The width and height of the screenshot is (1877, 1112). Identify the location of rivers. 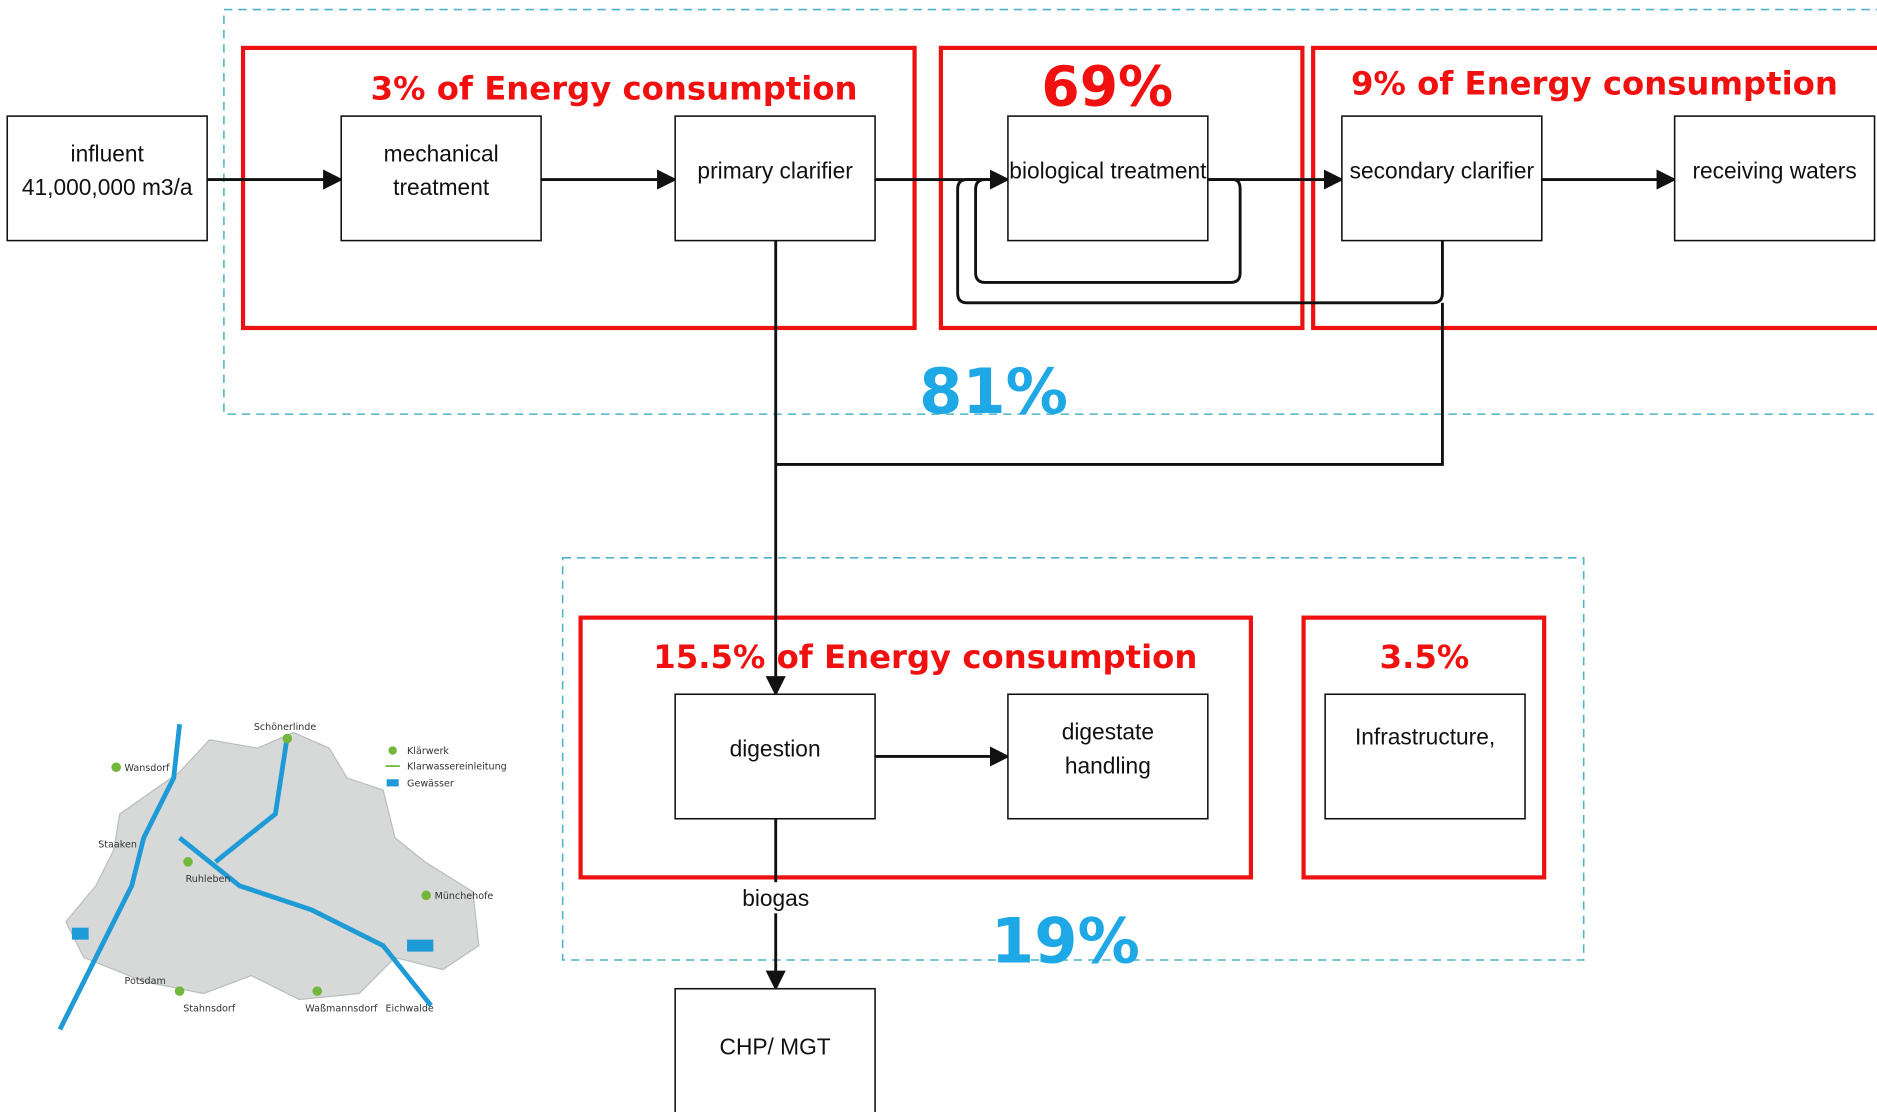
(245, 877).